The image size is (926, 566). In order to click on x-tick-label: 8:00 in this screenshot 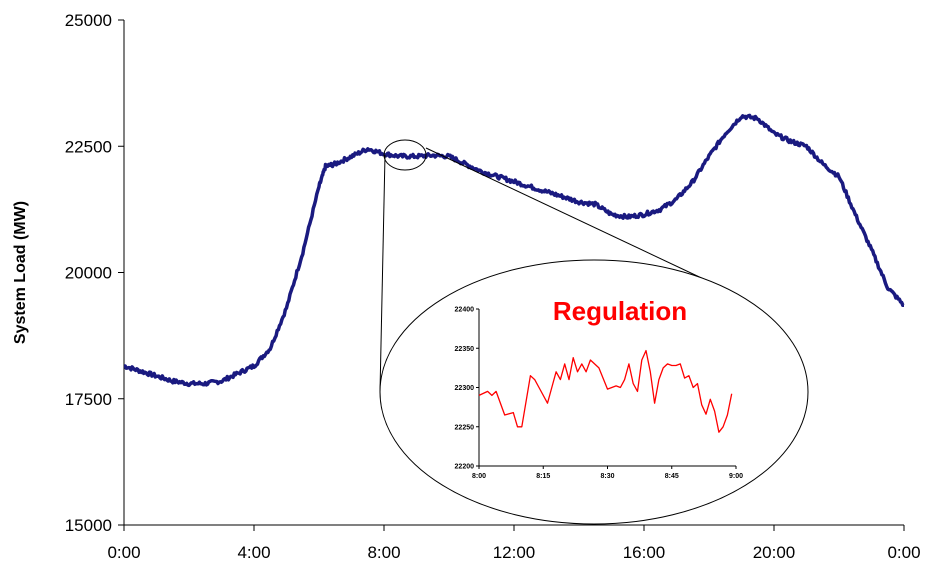, I will do `click(383, 552)`.